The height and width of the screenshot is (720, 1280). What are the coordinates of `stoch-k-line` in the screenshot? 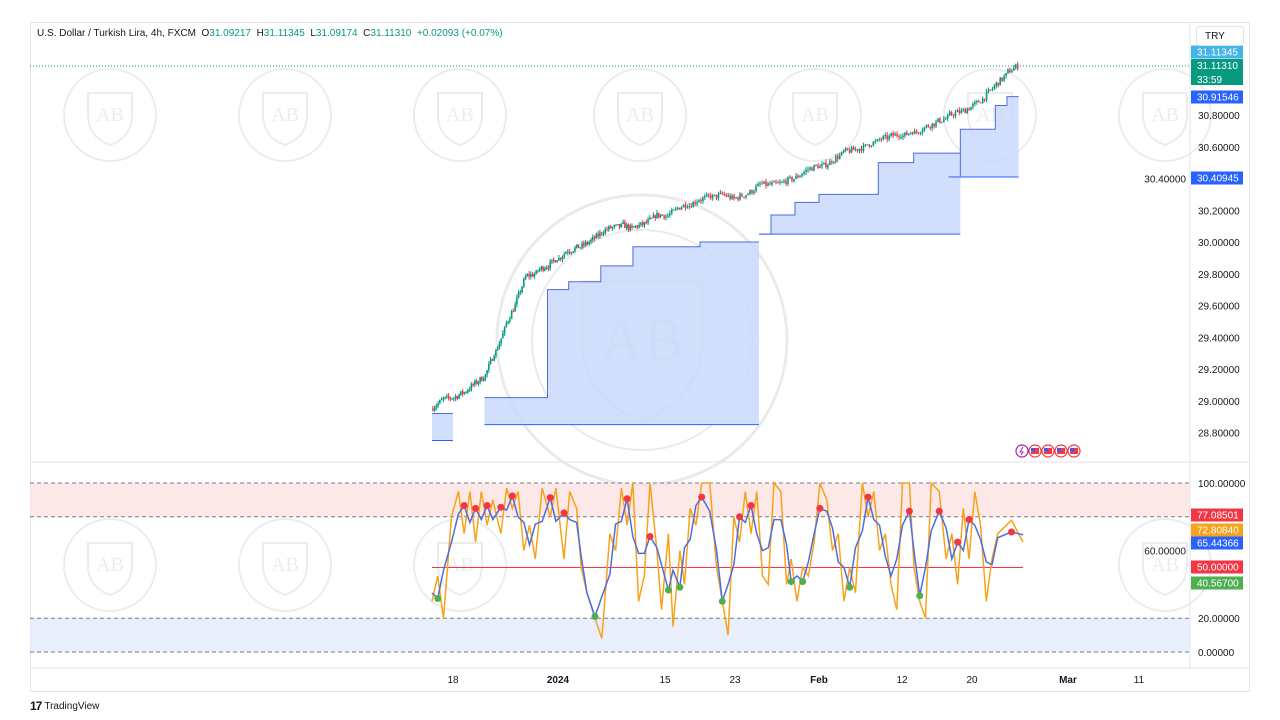 It's located at (727, 560).